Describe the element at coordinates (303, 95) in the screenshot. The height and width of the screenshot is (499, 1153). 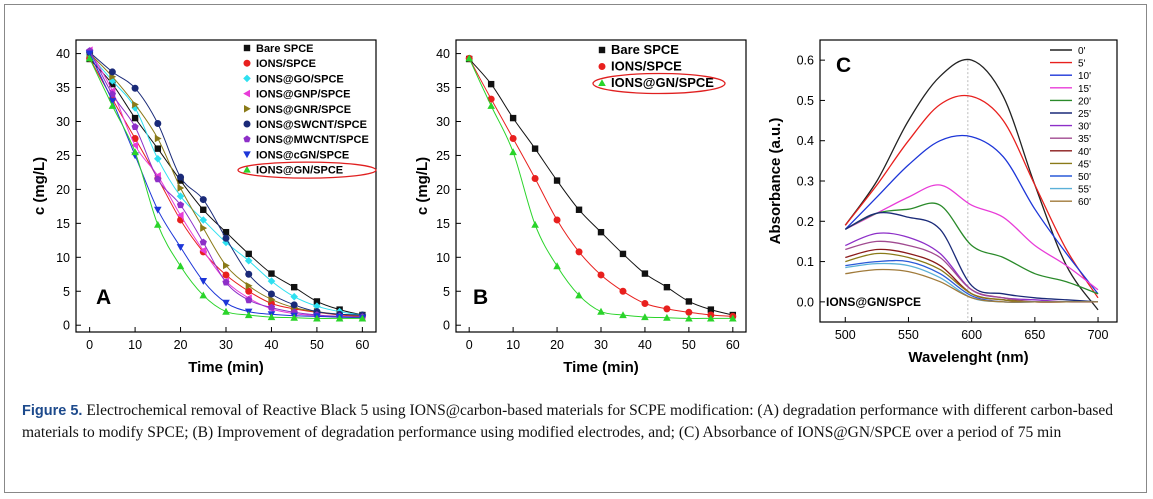
I see `legend-label: IONS@GNP/SPCE` at that location.